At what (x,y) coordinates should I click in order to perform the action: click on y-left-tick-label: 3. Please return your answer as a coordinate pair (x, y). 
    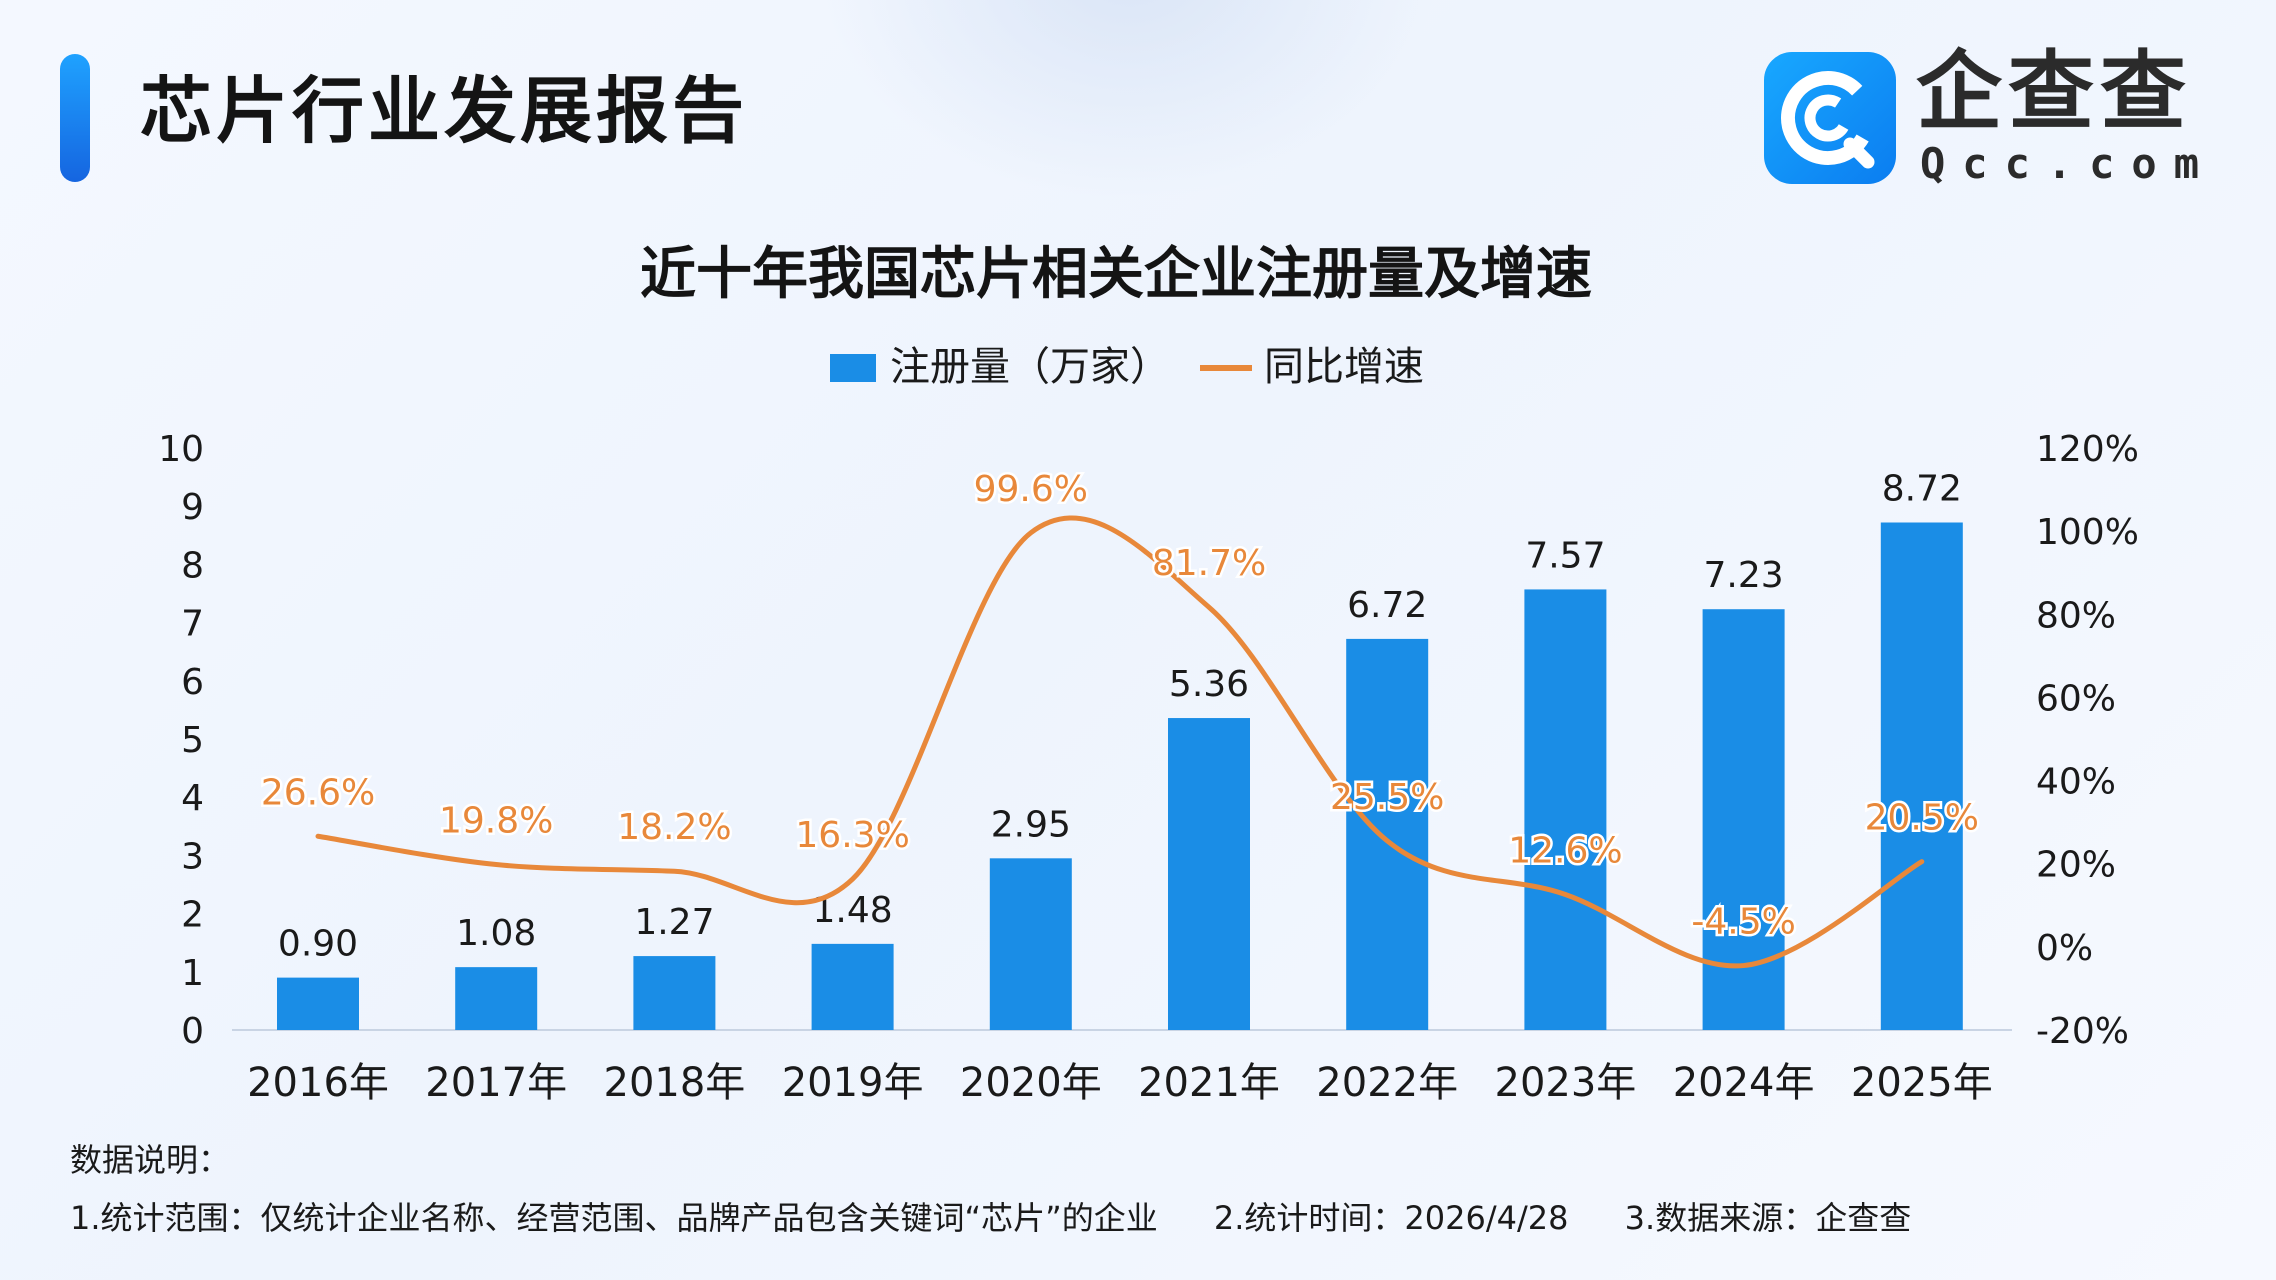
    Looking at the image, I should click on (192, 856).